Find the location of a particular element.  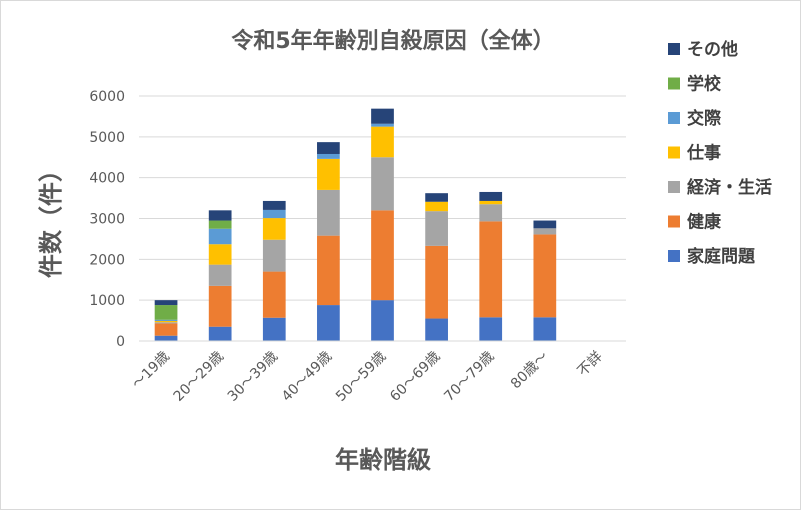

y-axis-ticks: 0 1000 2000 3000 4000 5000 6000 is located at coordinates (107, 219).